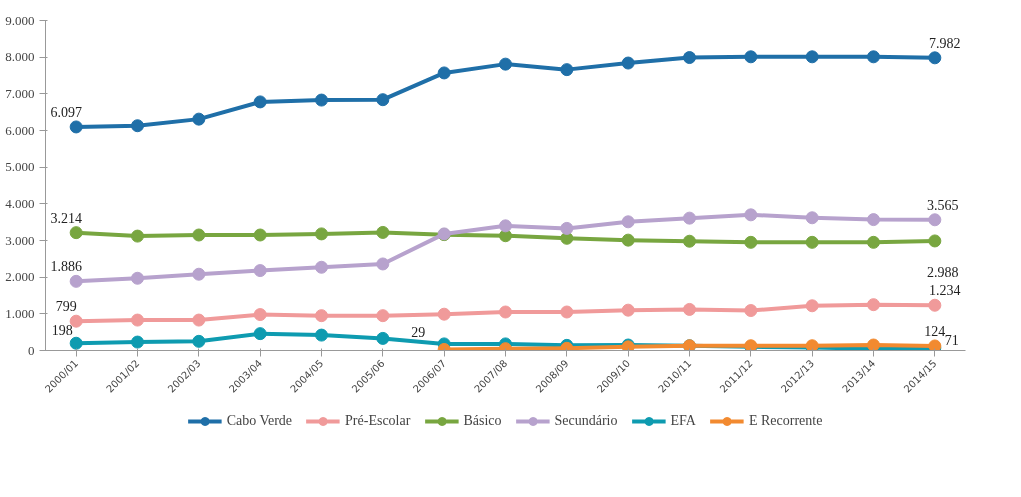 The height and width of the screenshot is (497, 1021). Describe the element at coordinates (482, 421) in the screenshot. I see `legend-label: Básico` at that location.